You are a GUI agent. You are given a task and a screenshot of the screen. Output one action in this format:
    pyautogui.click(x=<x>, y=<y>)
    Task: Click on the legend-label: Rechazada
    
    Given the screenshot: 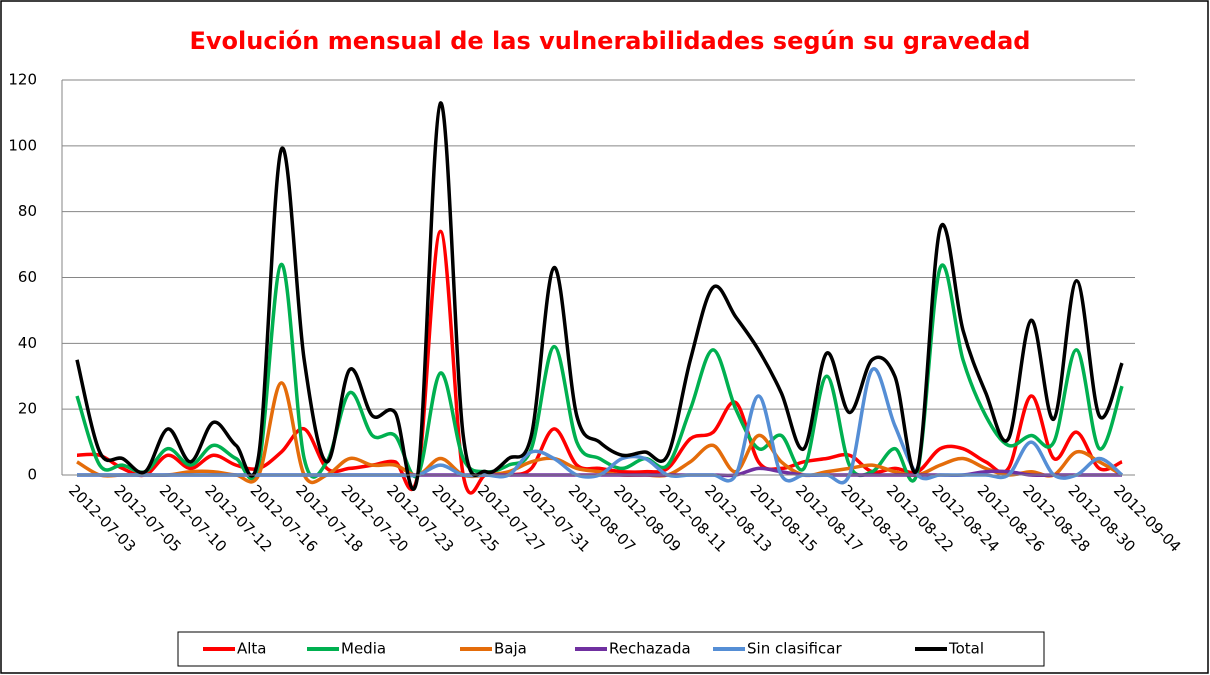 What is the action you would take?
    pyautogui.click(x=650, y=649)
    